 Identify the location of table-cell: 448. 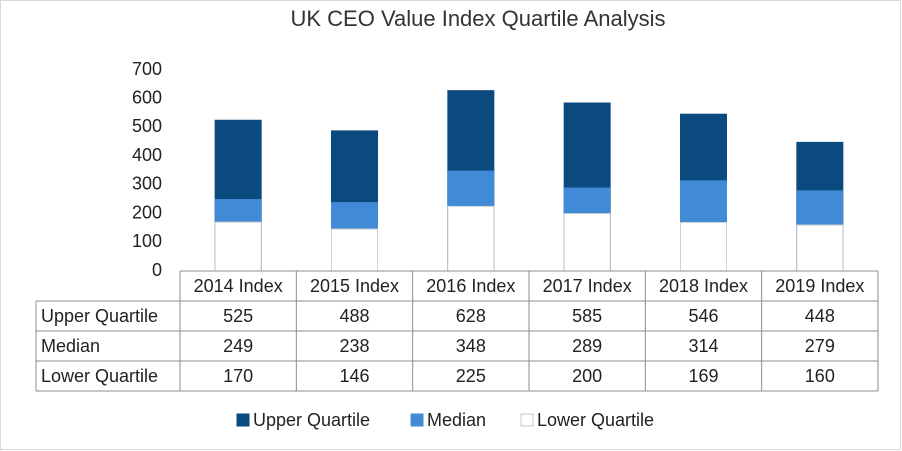
(820, 316).